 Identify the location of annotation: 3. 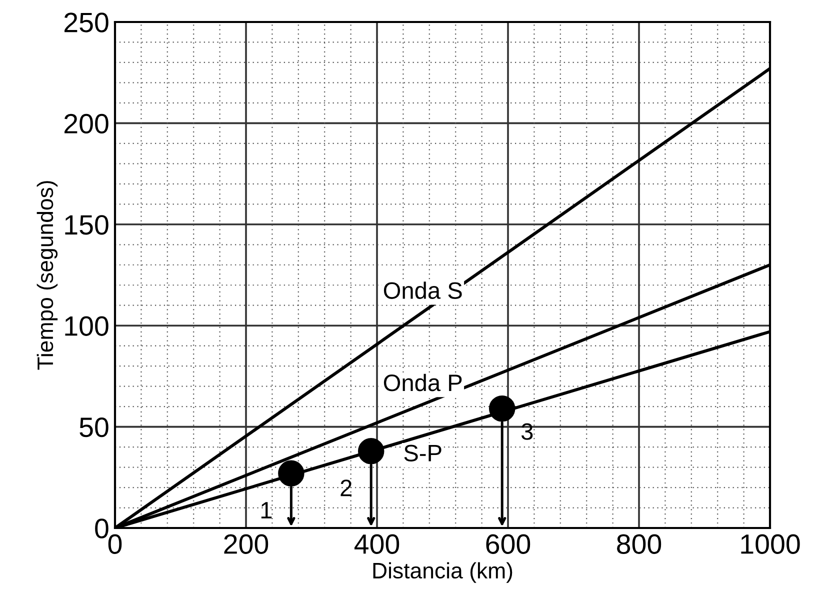
(527, 431).